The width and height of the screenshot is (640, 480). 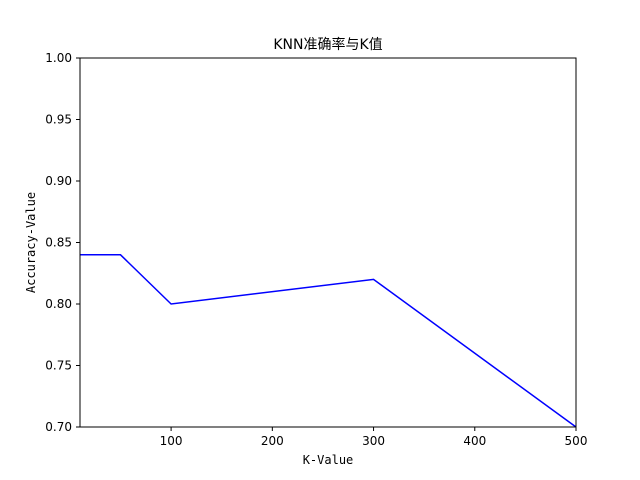 I want to click on y-tick-label: 0.80, so click(x=58, y=304).